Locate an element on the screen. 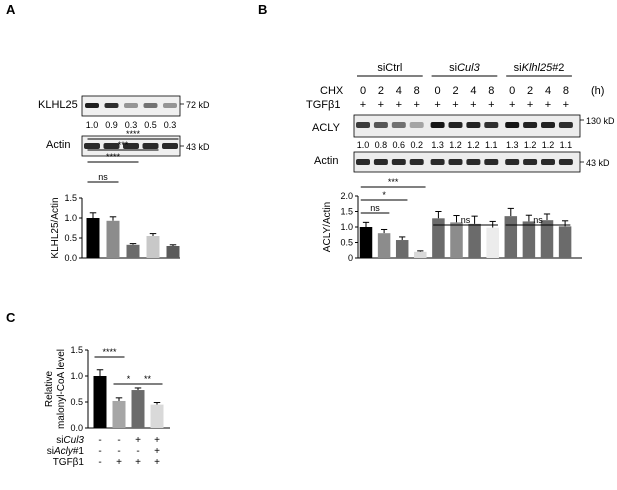  y-axis-label: Relative is located at coordinates (49, 389).